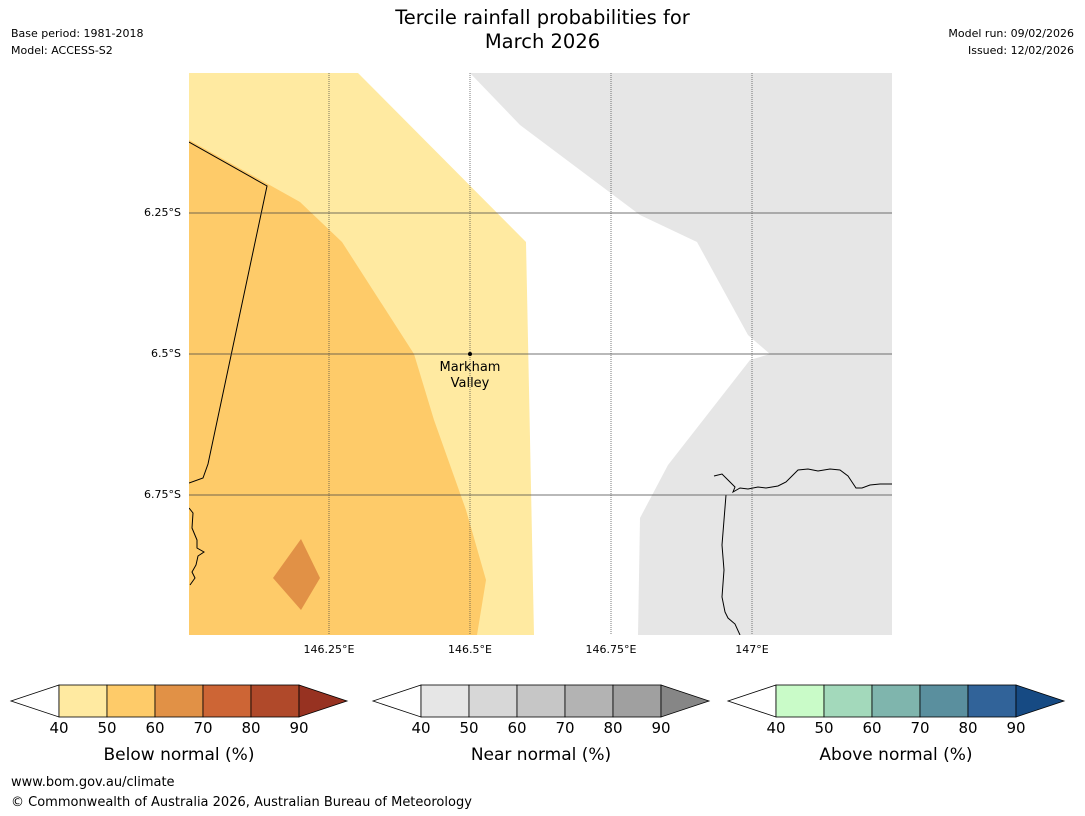 The width and height of the screenshot is (1085, 816). Describe the element at coordinates (565, 728) in the screenshot. I see `near-tick-70: 70` at that location.